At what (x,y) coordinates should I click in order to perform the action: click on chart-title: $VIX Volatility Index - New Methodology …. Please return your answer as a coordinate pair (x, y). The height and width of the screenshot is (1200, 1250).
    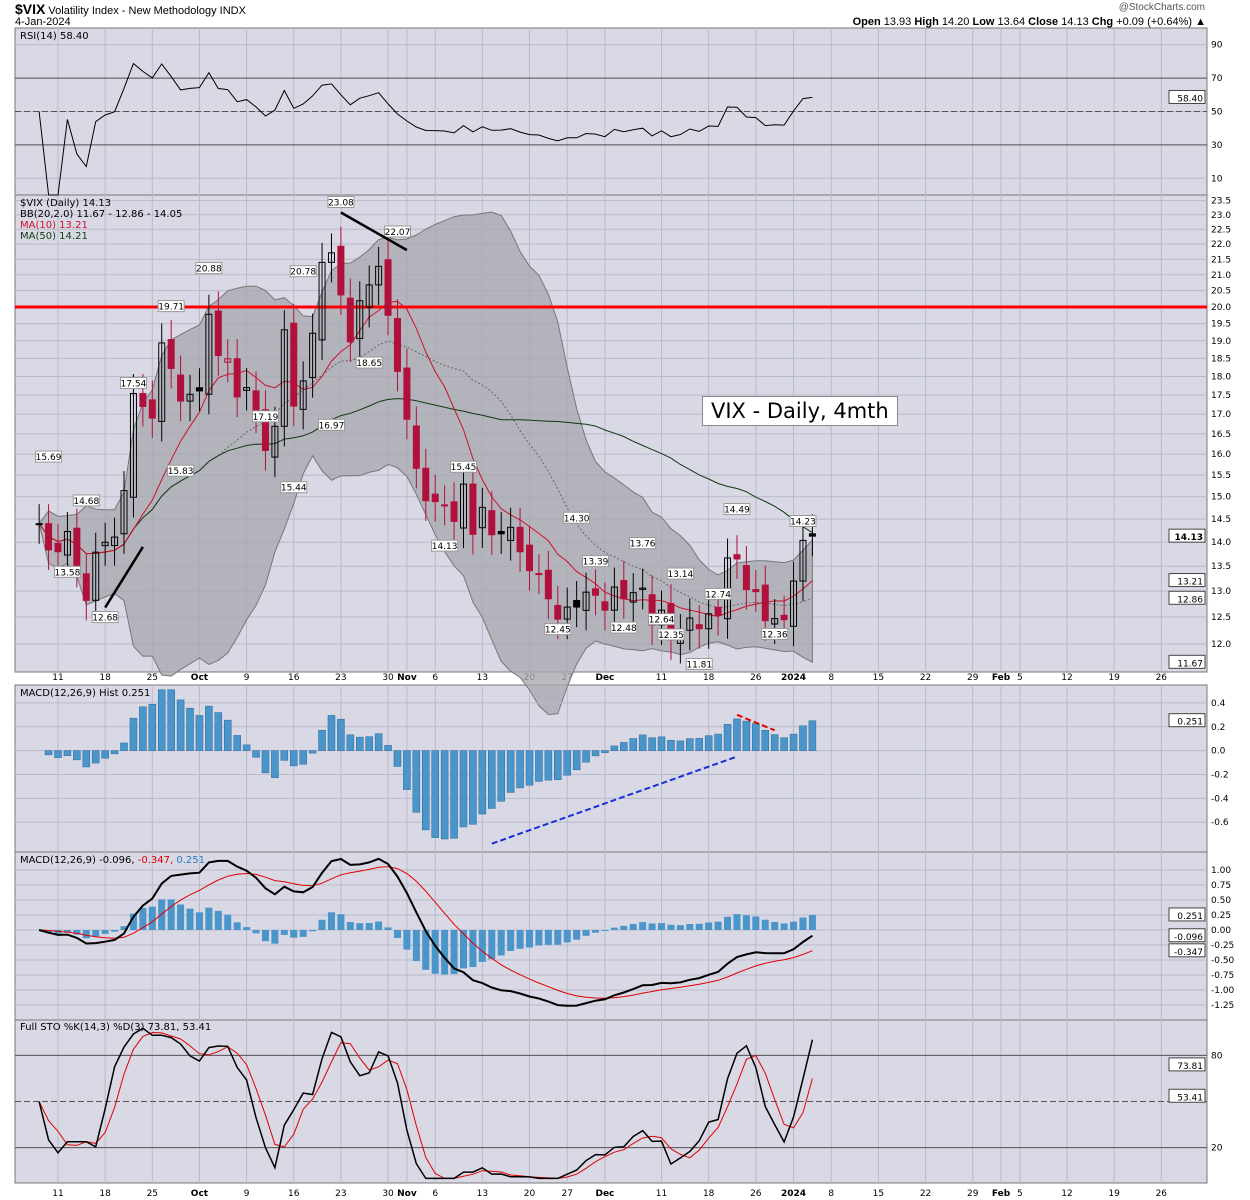
    Looking at the image, I should click on (130, 9).